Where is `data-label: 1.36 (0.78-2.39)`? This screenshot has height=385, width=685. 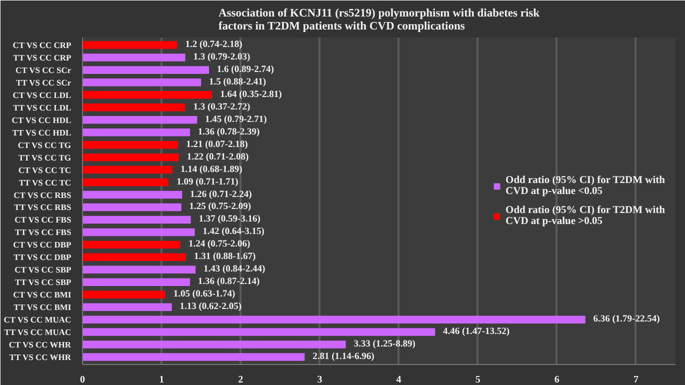
data-label: 1.36 (0.78-2.39) is located at coordinates (229, 132).